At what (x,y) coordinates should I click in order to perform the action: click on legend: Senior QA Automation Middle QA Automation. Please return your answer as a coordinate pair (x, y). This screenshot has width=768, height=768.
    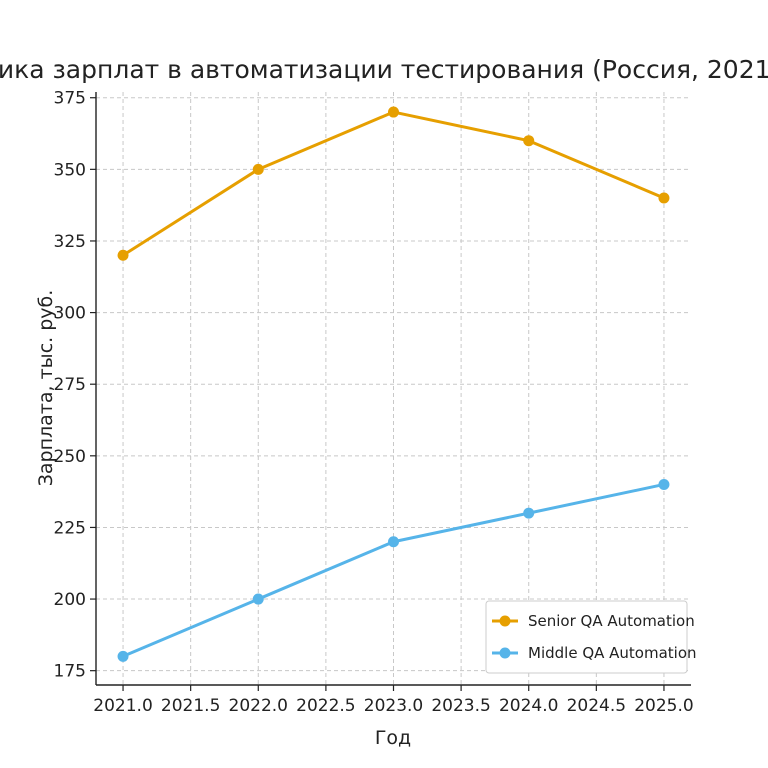
    Looking at the image, I should click on (591, 637).